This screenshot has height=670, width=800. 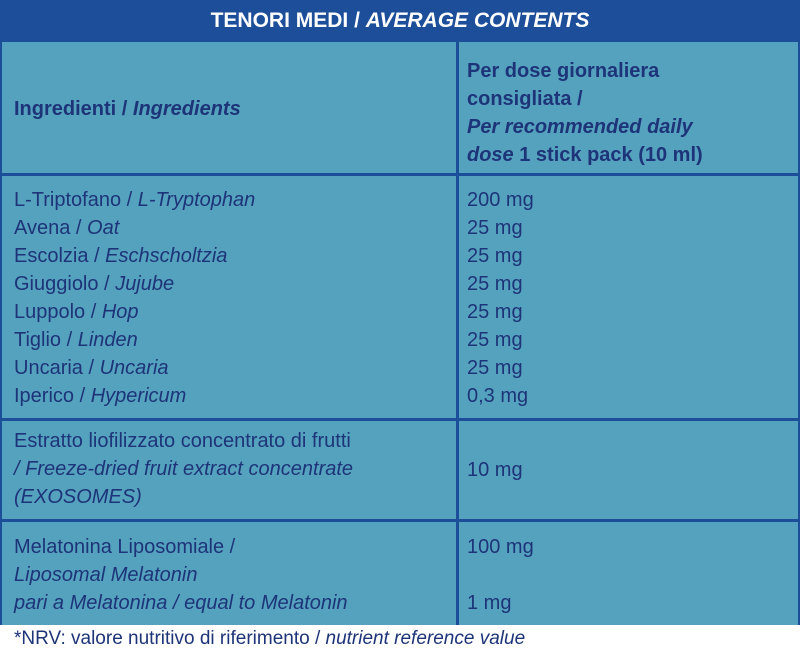 I want to click on melatonin-amount-equivalent: 1 mg, so click(x=489, y=603).